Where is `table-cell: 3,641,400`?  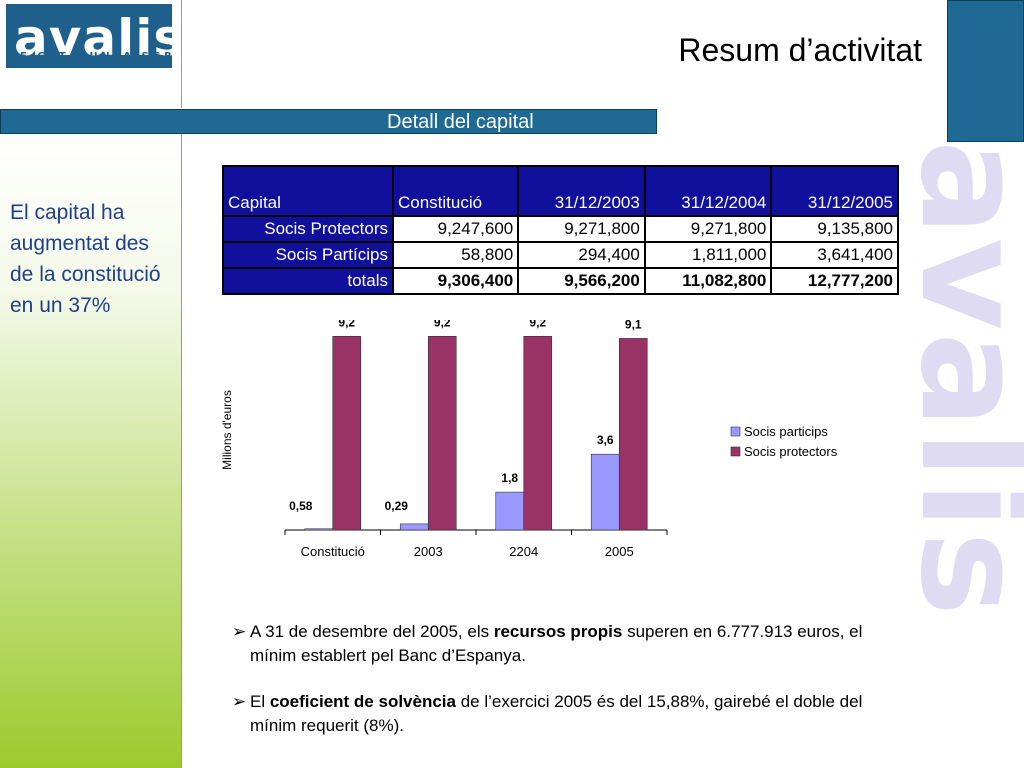
table-cell: 3,641,400 is located at coordinates (834, 255).